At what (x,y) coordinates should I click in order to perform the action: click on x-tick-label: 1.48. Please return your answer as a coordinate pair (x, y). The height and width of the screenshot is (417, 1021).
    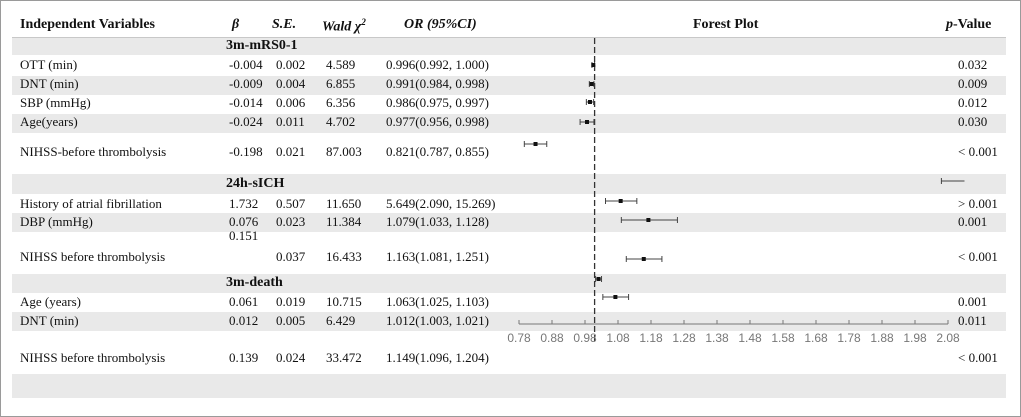
    Looking at the image, I should click on (750, 338).